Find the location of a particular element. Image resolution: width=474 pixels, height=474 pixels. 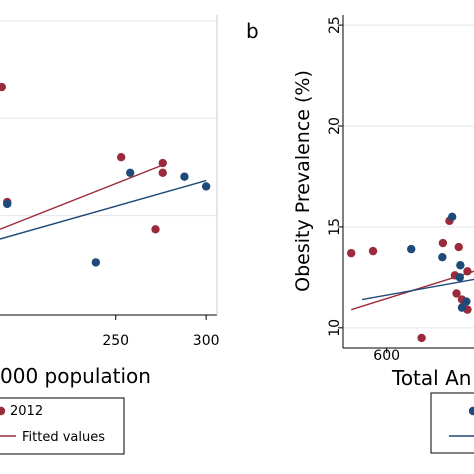

panel-b-legend is located at coordinates (452, 423).